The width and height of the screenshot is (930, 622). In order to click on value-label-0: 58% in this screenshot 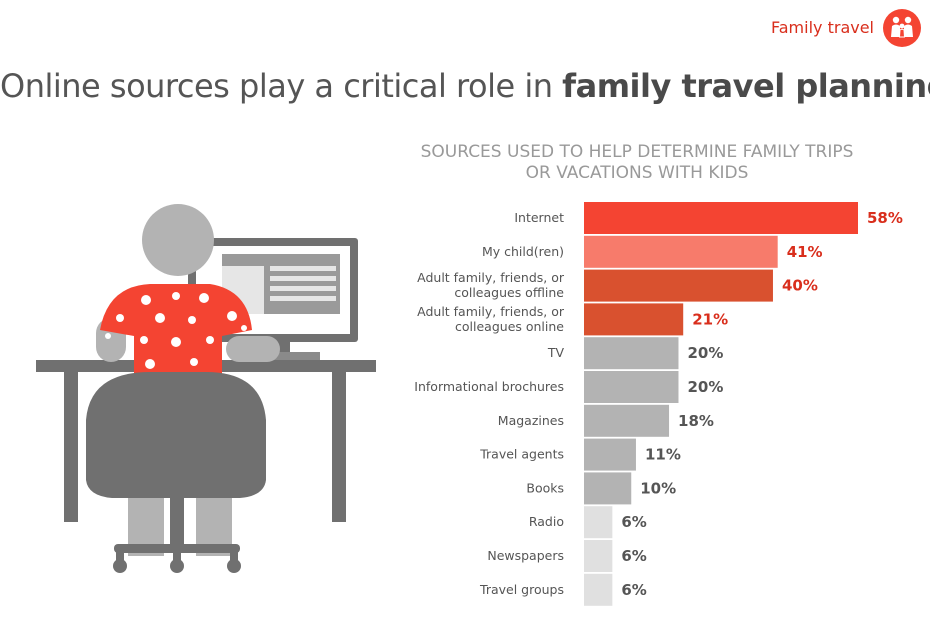, I will do `click(885, 218)`.